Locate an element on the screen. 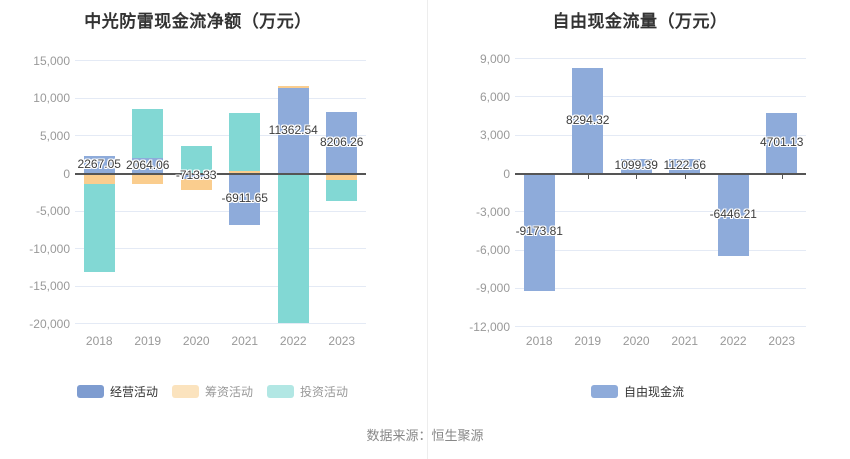 The image size is (850, 459). y-axis-label: -6,000 is located at coordinates (492, 250).